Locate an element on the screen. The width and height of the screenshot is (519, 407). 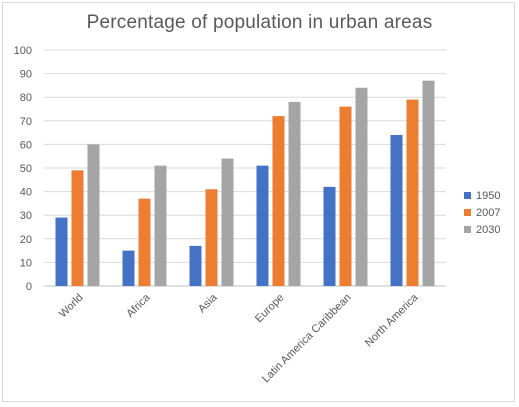
bar-2007-europe is located at coordinates (278, 201).